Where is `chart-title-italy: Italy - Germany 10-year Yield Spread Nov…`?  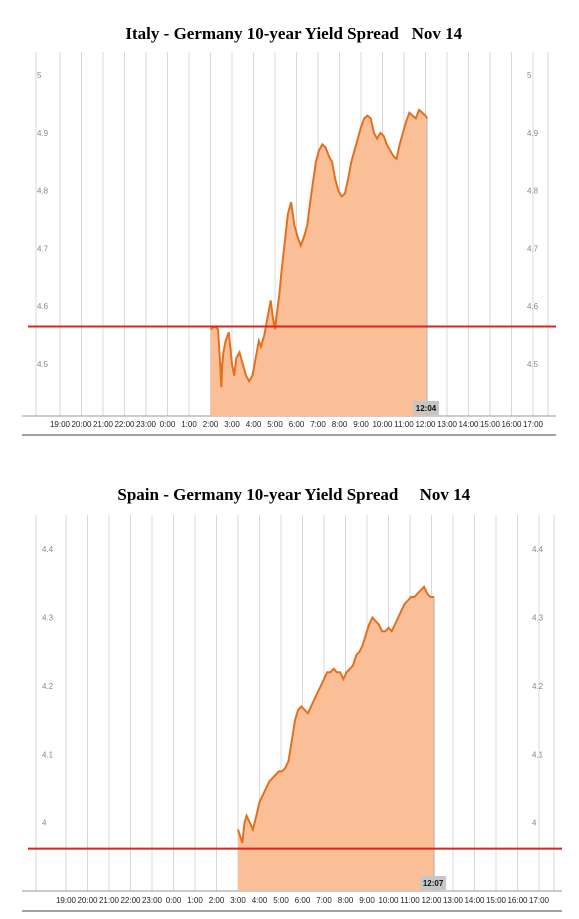
chart-title-italy: Italy - Germany 10-year Yield Spread Nov… is located at coordinates (289, 24).